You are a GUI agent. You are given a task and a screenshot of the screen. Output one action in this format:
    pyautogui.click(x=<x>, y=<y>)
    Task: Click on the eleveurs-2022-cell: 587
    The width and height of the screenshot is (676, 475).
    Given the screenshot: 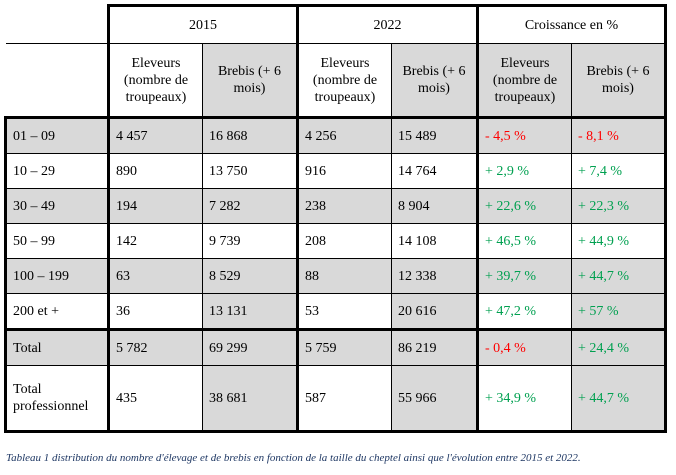 What is the action you would take?
    pyautogui.click(x=344, y=399)
    